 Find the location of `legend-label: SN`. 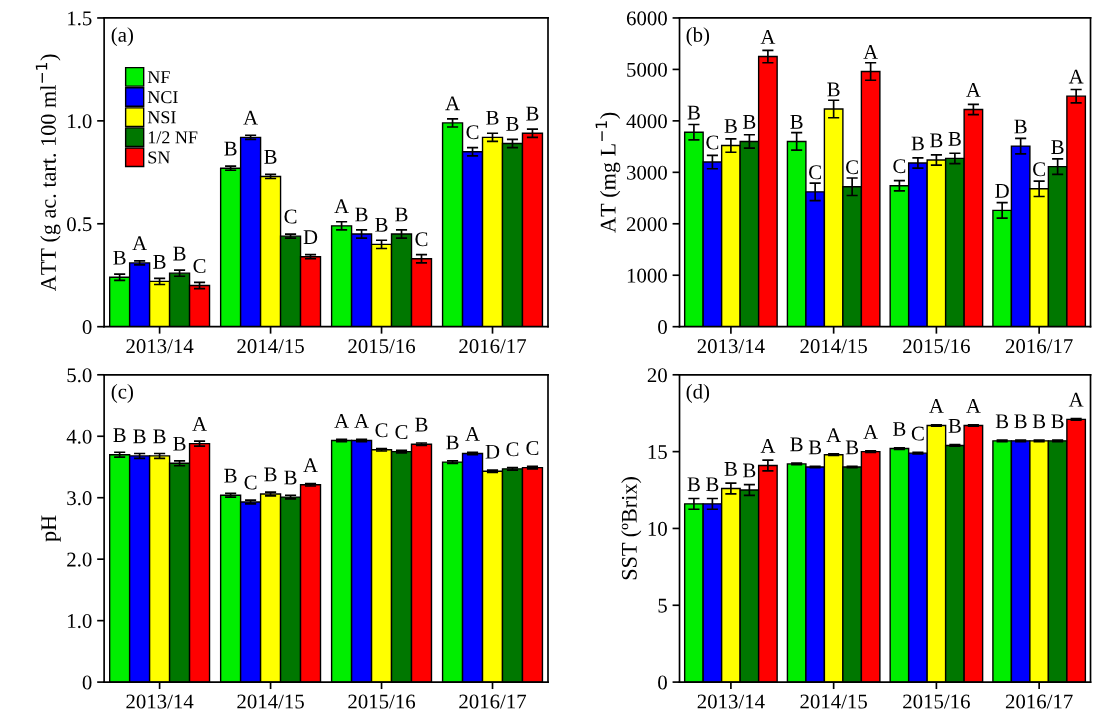

legend-label: SN is located at coordinates (159, 157).